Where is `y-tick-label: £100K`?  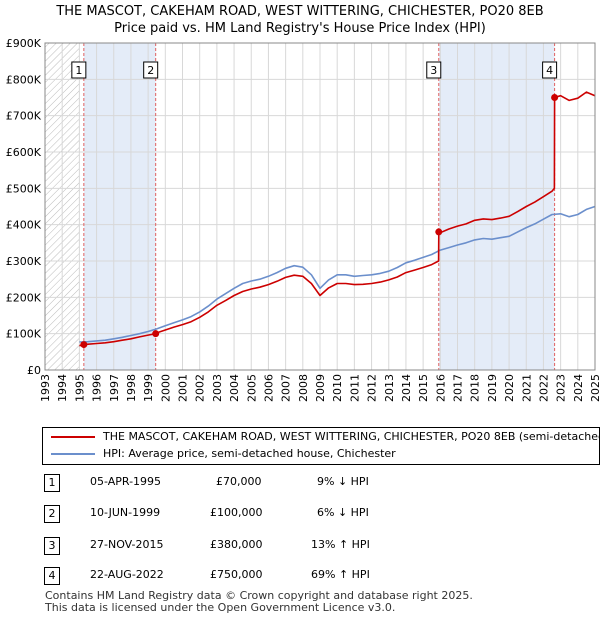
y-tick-label: £100K is located at coordinates (24, 334).